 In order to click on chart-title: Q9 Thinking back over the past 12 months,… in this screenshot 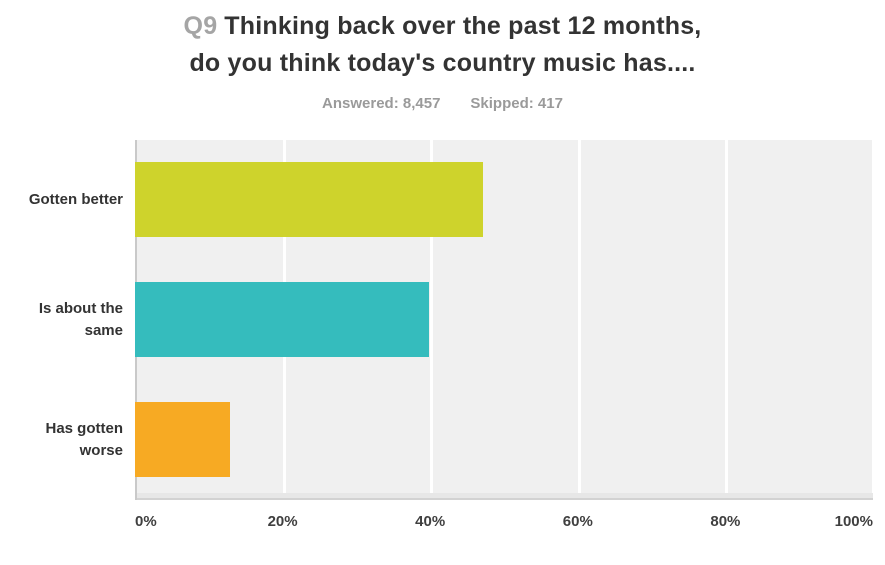, I will do `click(442, 41)`.